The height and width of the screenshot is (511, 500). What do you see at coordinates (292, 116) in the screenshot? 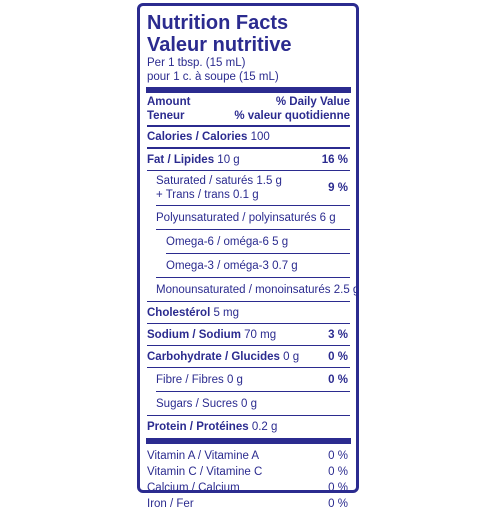
I see `daily-value-heading-french: % valeur quotidienne` at bounding box center [292, 116].